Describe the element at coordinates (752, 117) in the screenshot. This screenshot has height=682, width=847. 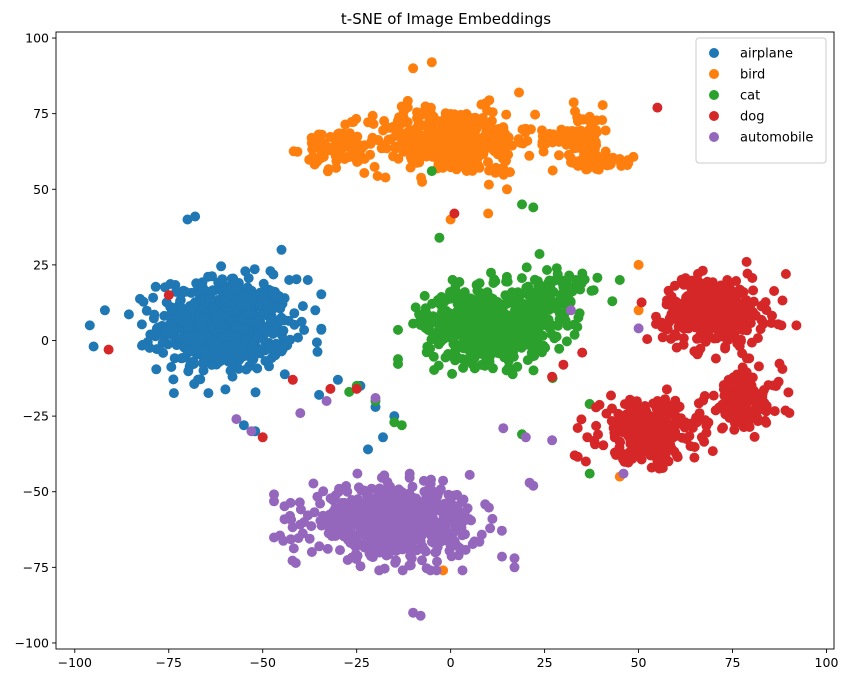
I see `legend-label-dog: dog` at that location.